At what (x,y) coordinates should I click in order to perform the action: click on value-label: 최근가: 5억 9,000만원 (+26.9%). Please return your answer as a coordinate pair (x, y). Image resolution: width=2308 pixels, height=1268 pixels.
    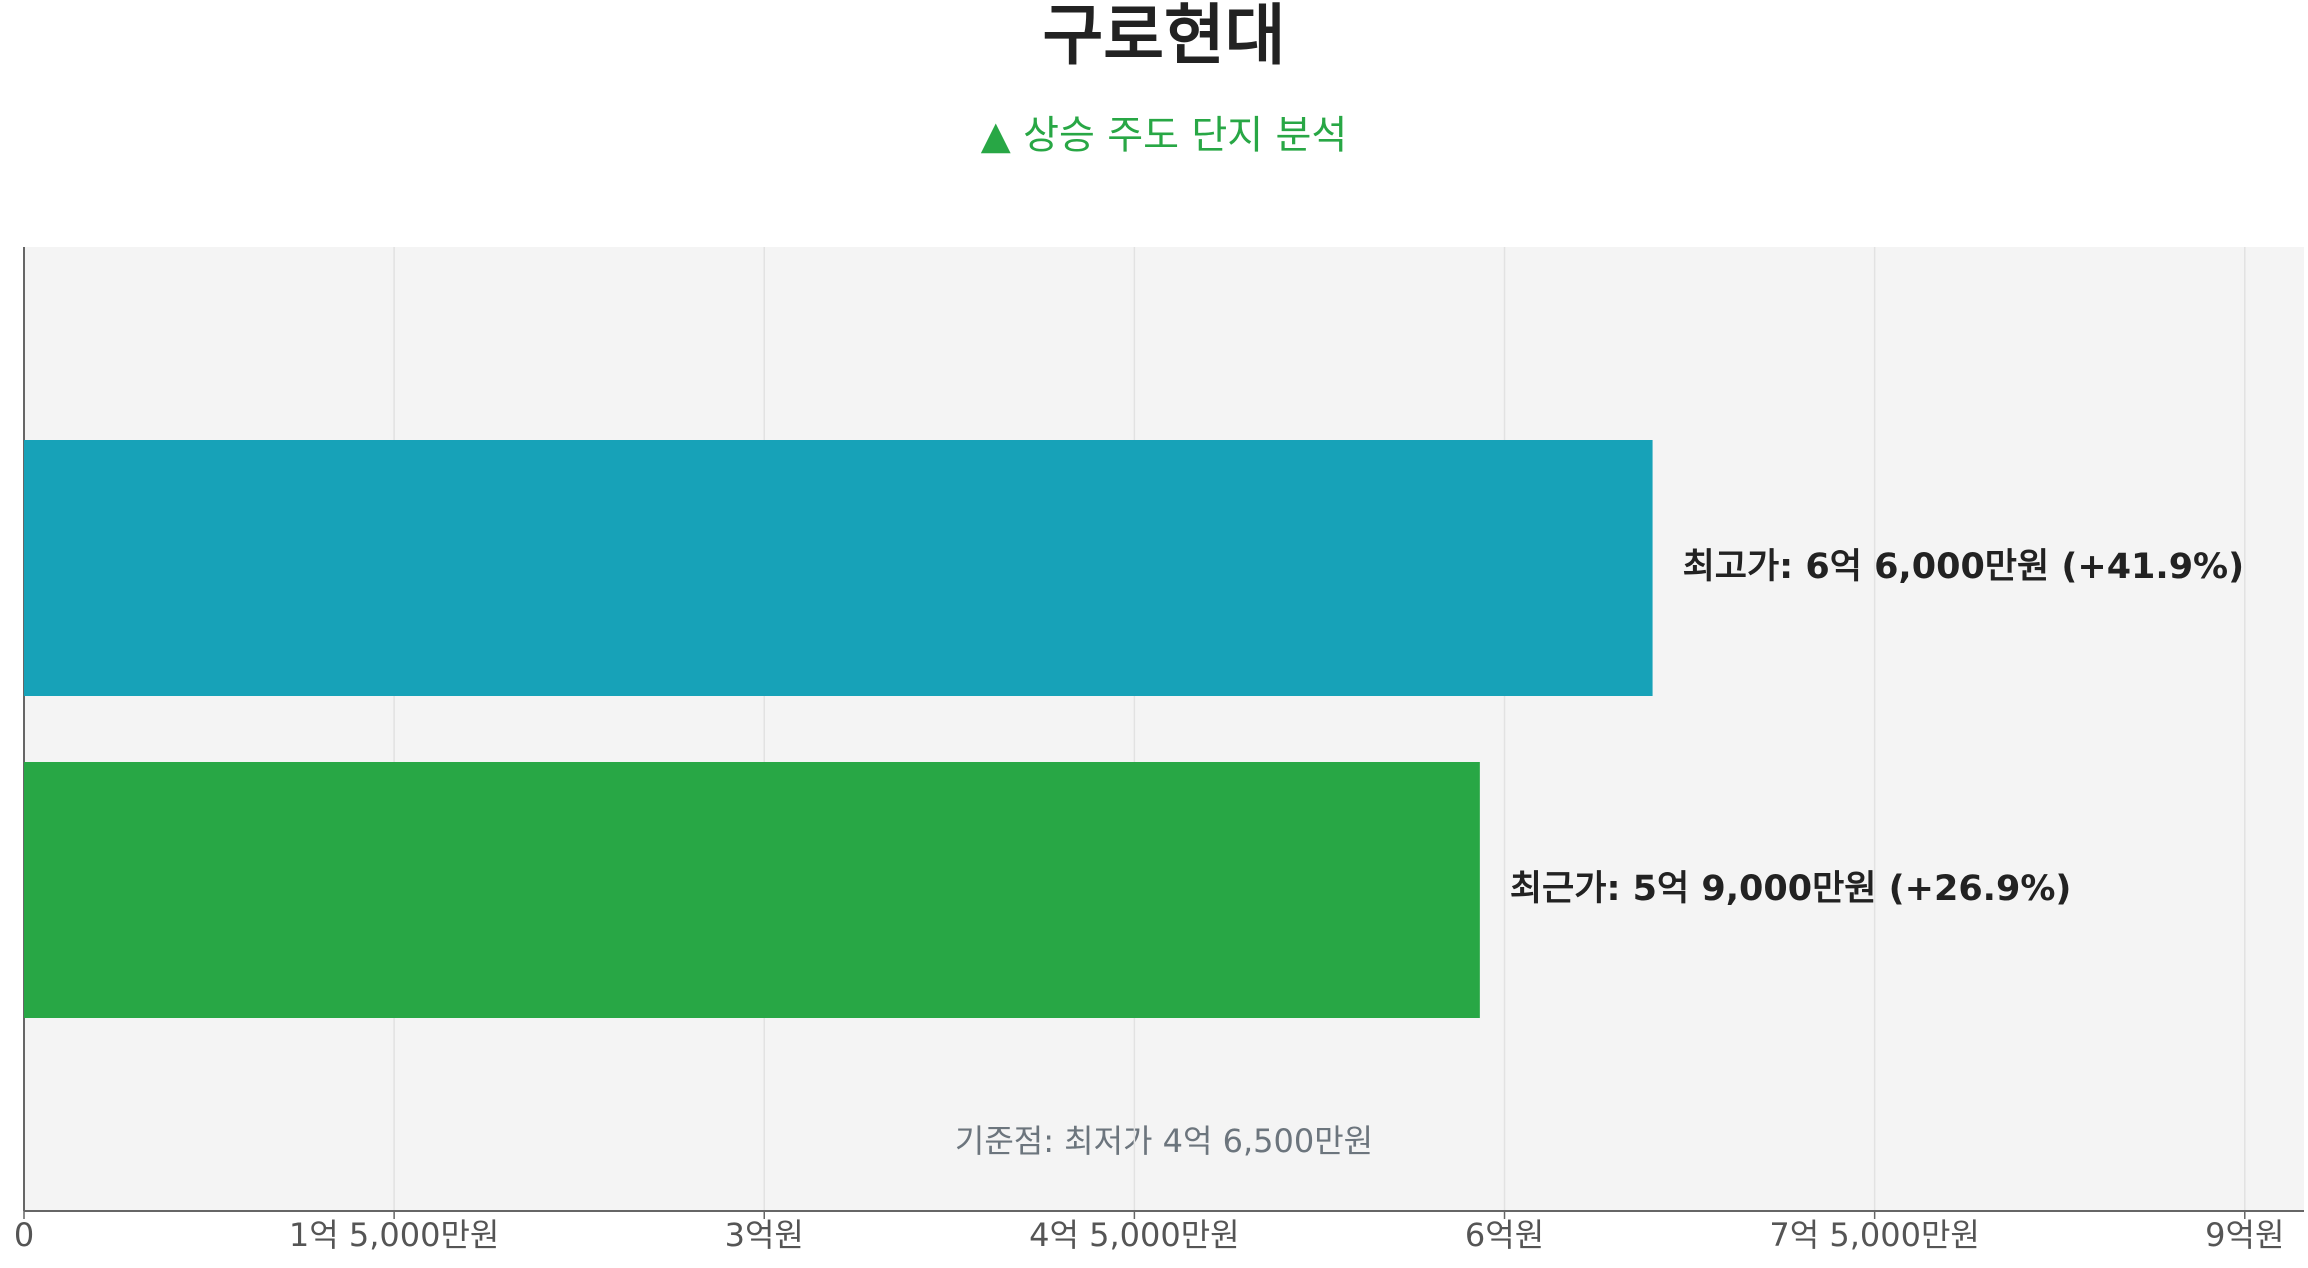
    Looking at the image, I should click on (1791, 889).